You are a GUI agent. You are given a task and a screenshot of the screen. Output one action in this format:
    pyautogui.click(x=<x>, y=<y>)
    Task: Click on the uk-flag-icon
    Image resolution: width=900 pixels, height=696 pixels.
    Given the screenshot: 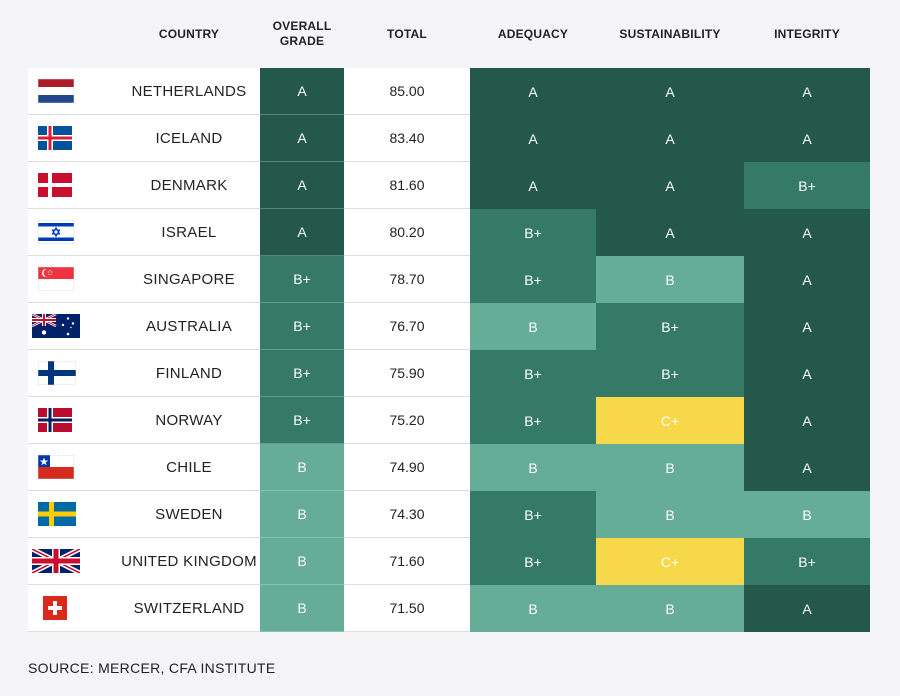 What is the action you would take?
    pyautogui.click(x=56, y=561)
    